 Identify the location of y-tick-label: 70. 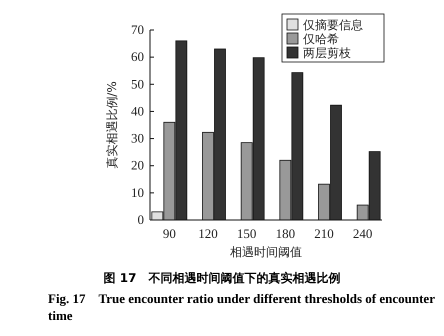
(137, 29).